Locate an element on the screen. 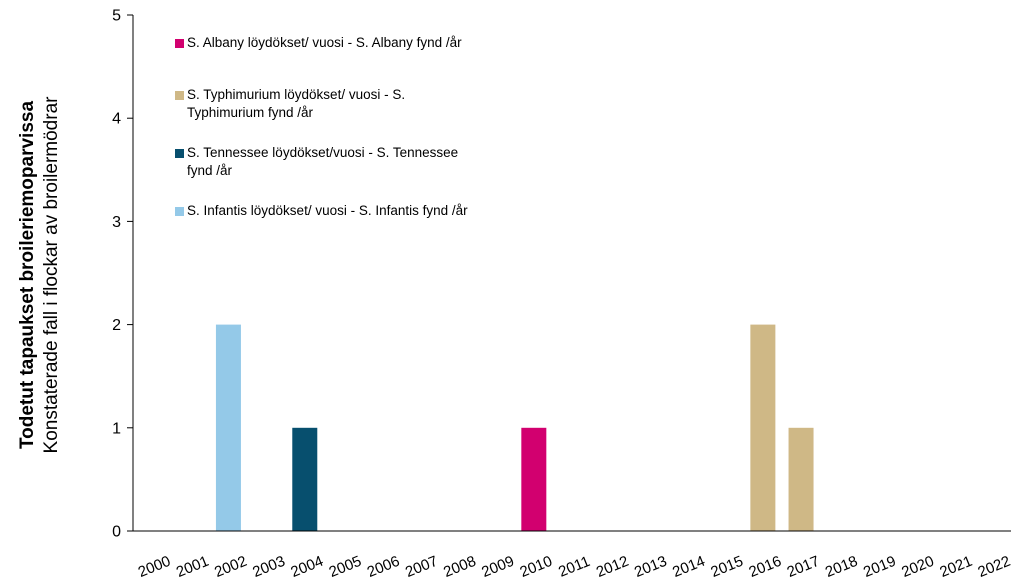 The height and width of the screenshot is (587, 1011). x-tick-label: 2014 is located at coordinates (688, 567).